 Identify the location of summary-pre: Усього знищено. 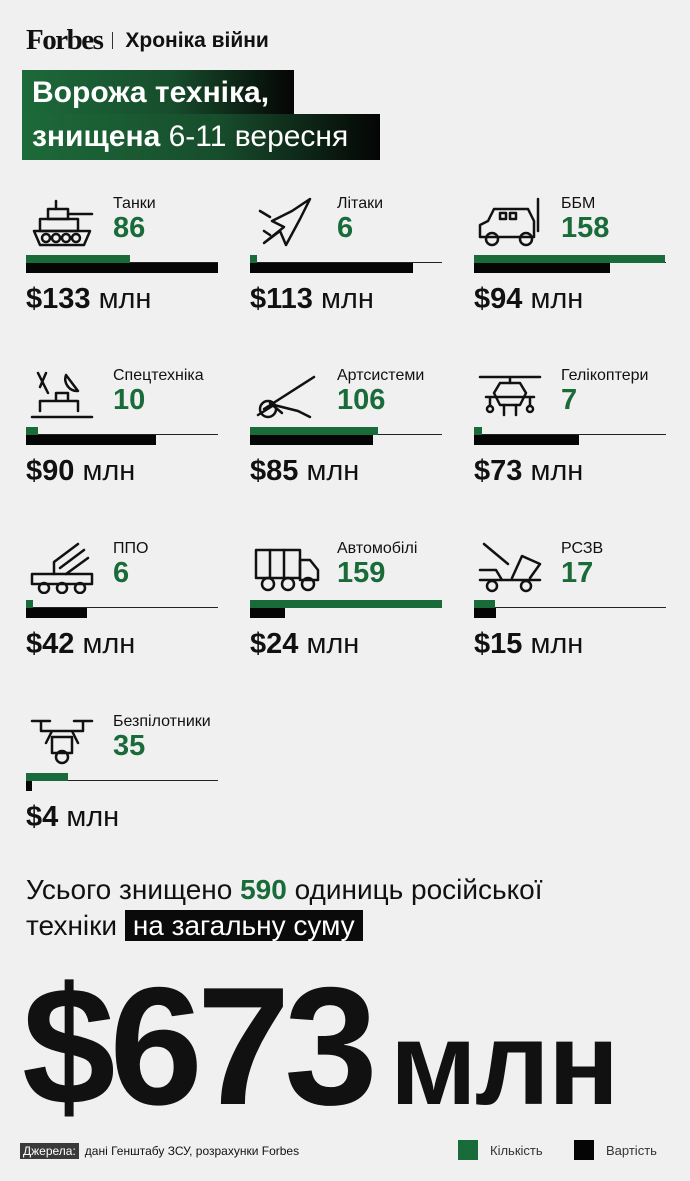
(129, 889).